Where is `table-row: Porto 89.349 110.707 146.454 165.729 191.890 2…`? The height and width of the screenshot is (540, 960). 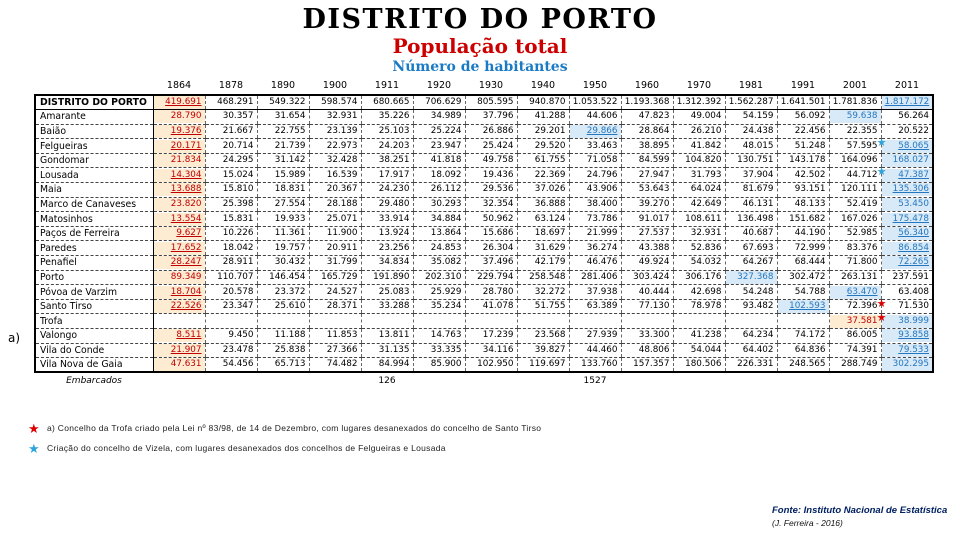 table-row: Porto 89.349 110.707 146.454 165.729 191.890 2… is located at coordinates (484, 278).